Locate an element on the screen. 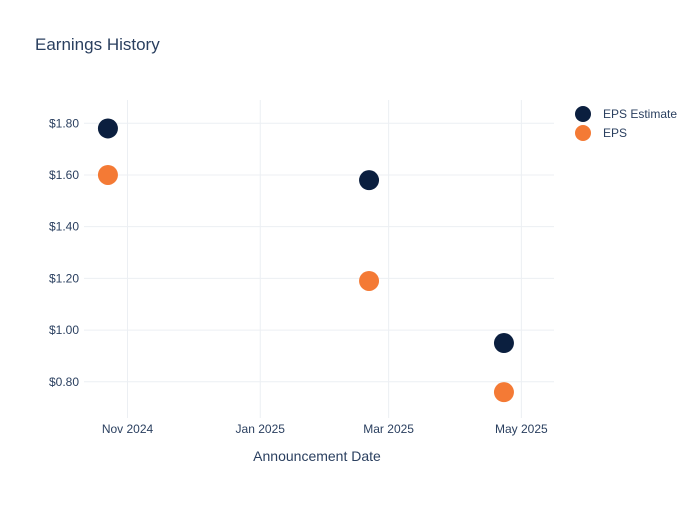 The width and height of the screenshot is (700, 505). legend: EPS Estimate EPS is located at coordinates (626, 123).